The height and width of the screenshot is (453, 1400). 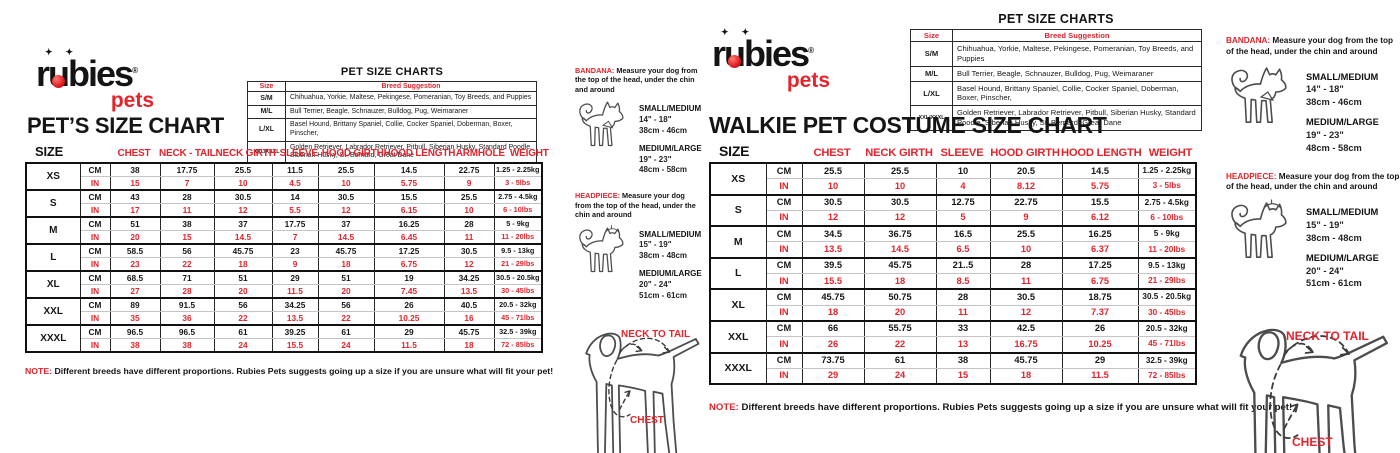 I want to click on value-cell: 10.25, so click(x=409, y=318).